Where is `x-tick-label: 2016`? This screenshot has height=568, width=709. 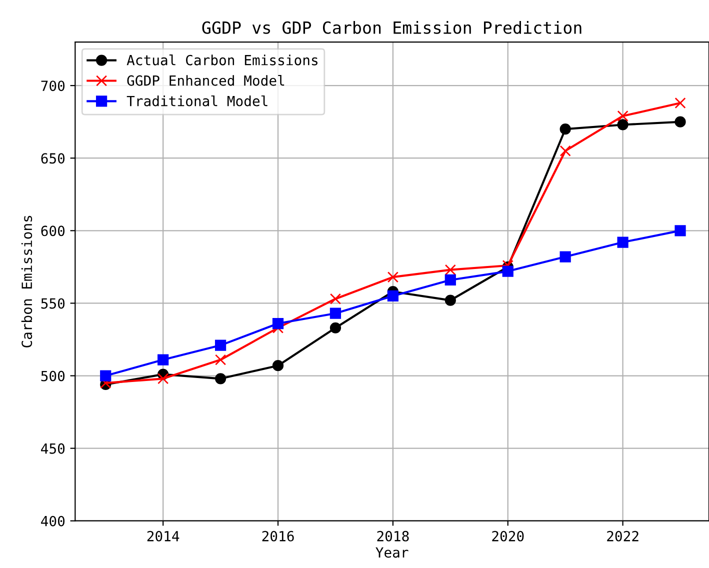 x-tick-label: 2016 is located at coordinates (278, 536).